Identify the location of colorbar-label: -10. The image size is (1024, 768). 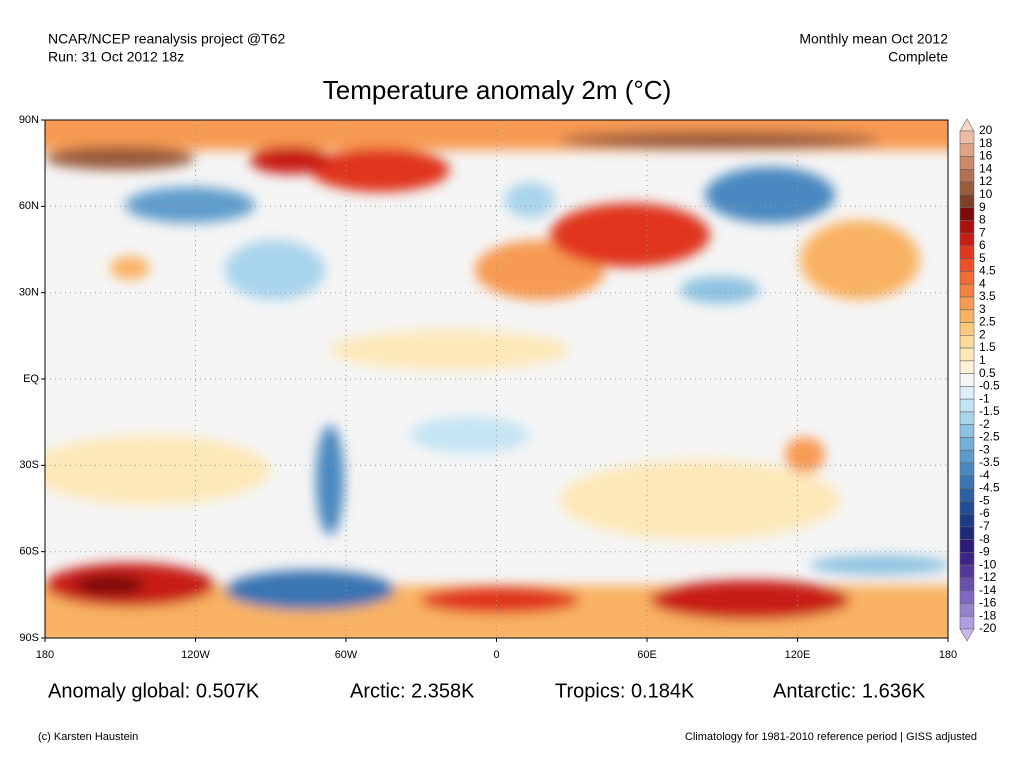
(988, 564).